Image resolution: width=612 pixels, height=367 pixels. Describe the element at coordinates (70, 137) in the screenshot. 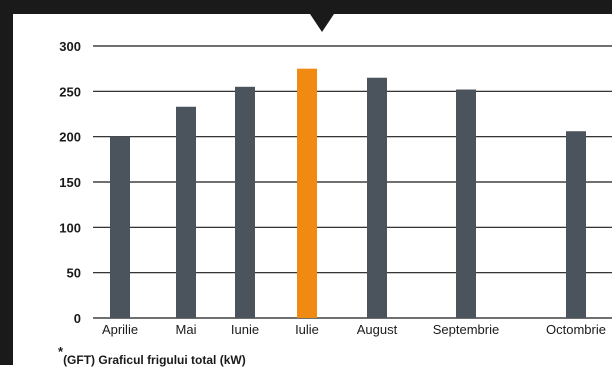

I see `y-tick-label: 200` at that location.